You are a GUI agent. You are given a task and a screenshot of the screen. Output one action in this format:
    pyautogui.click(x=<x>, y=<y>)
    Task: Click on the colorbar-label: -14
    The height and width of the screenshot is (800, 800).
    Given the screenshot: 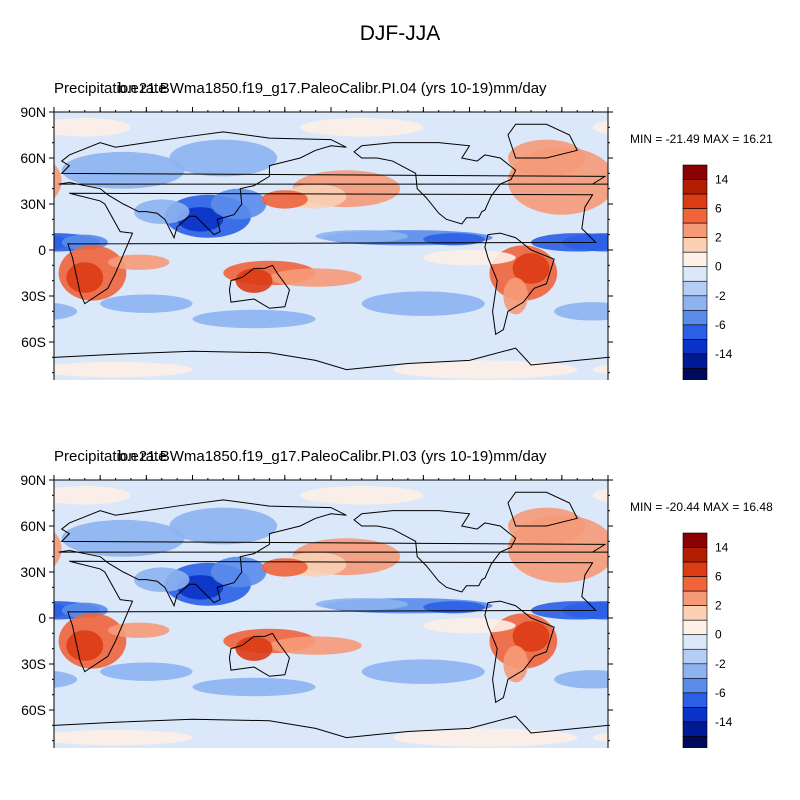 What is the action you would take?
    pyautogui.click(x=724, y=354)
    